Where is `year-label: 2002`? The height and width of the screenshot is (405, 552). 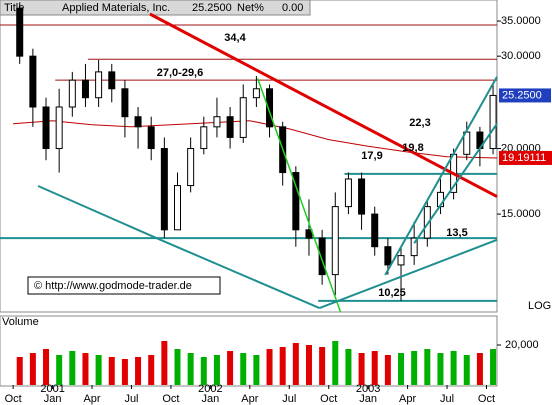
year-label: 2002 is located at coordinates (210, 389).